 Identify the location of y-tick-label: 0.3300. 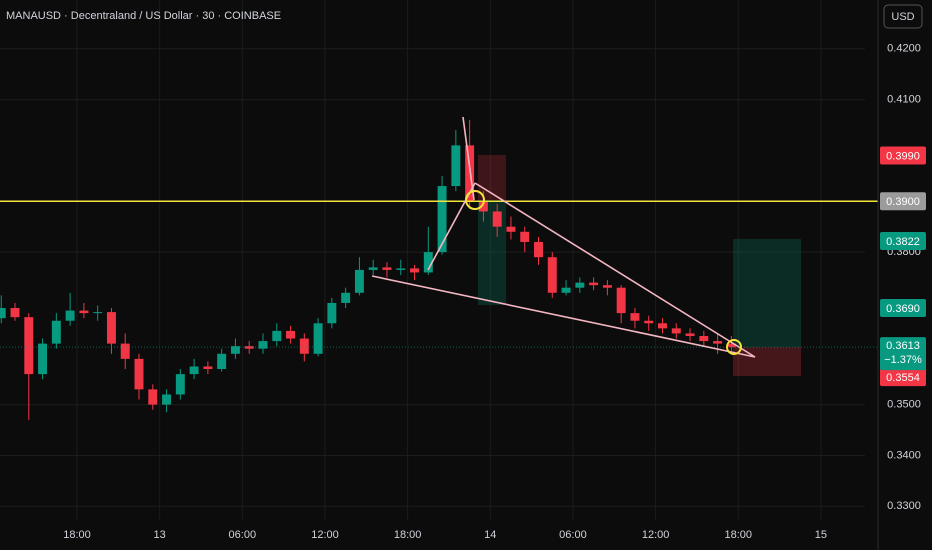
(904, 506).